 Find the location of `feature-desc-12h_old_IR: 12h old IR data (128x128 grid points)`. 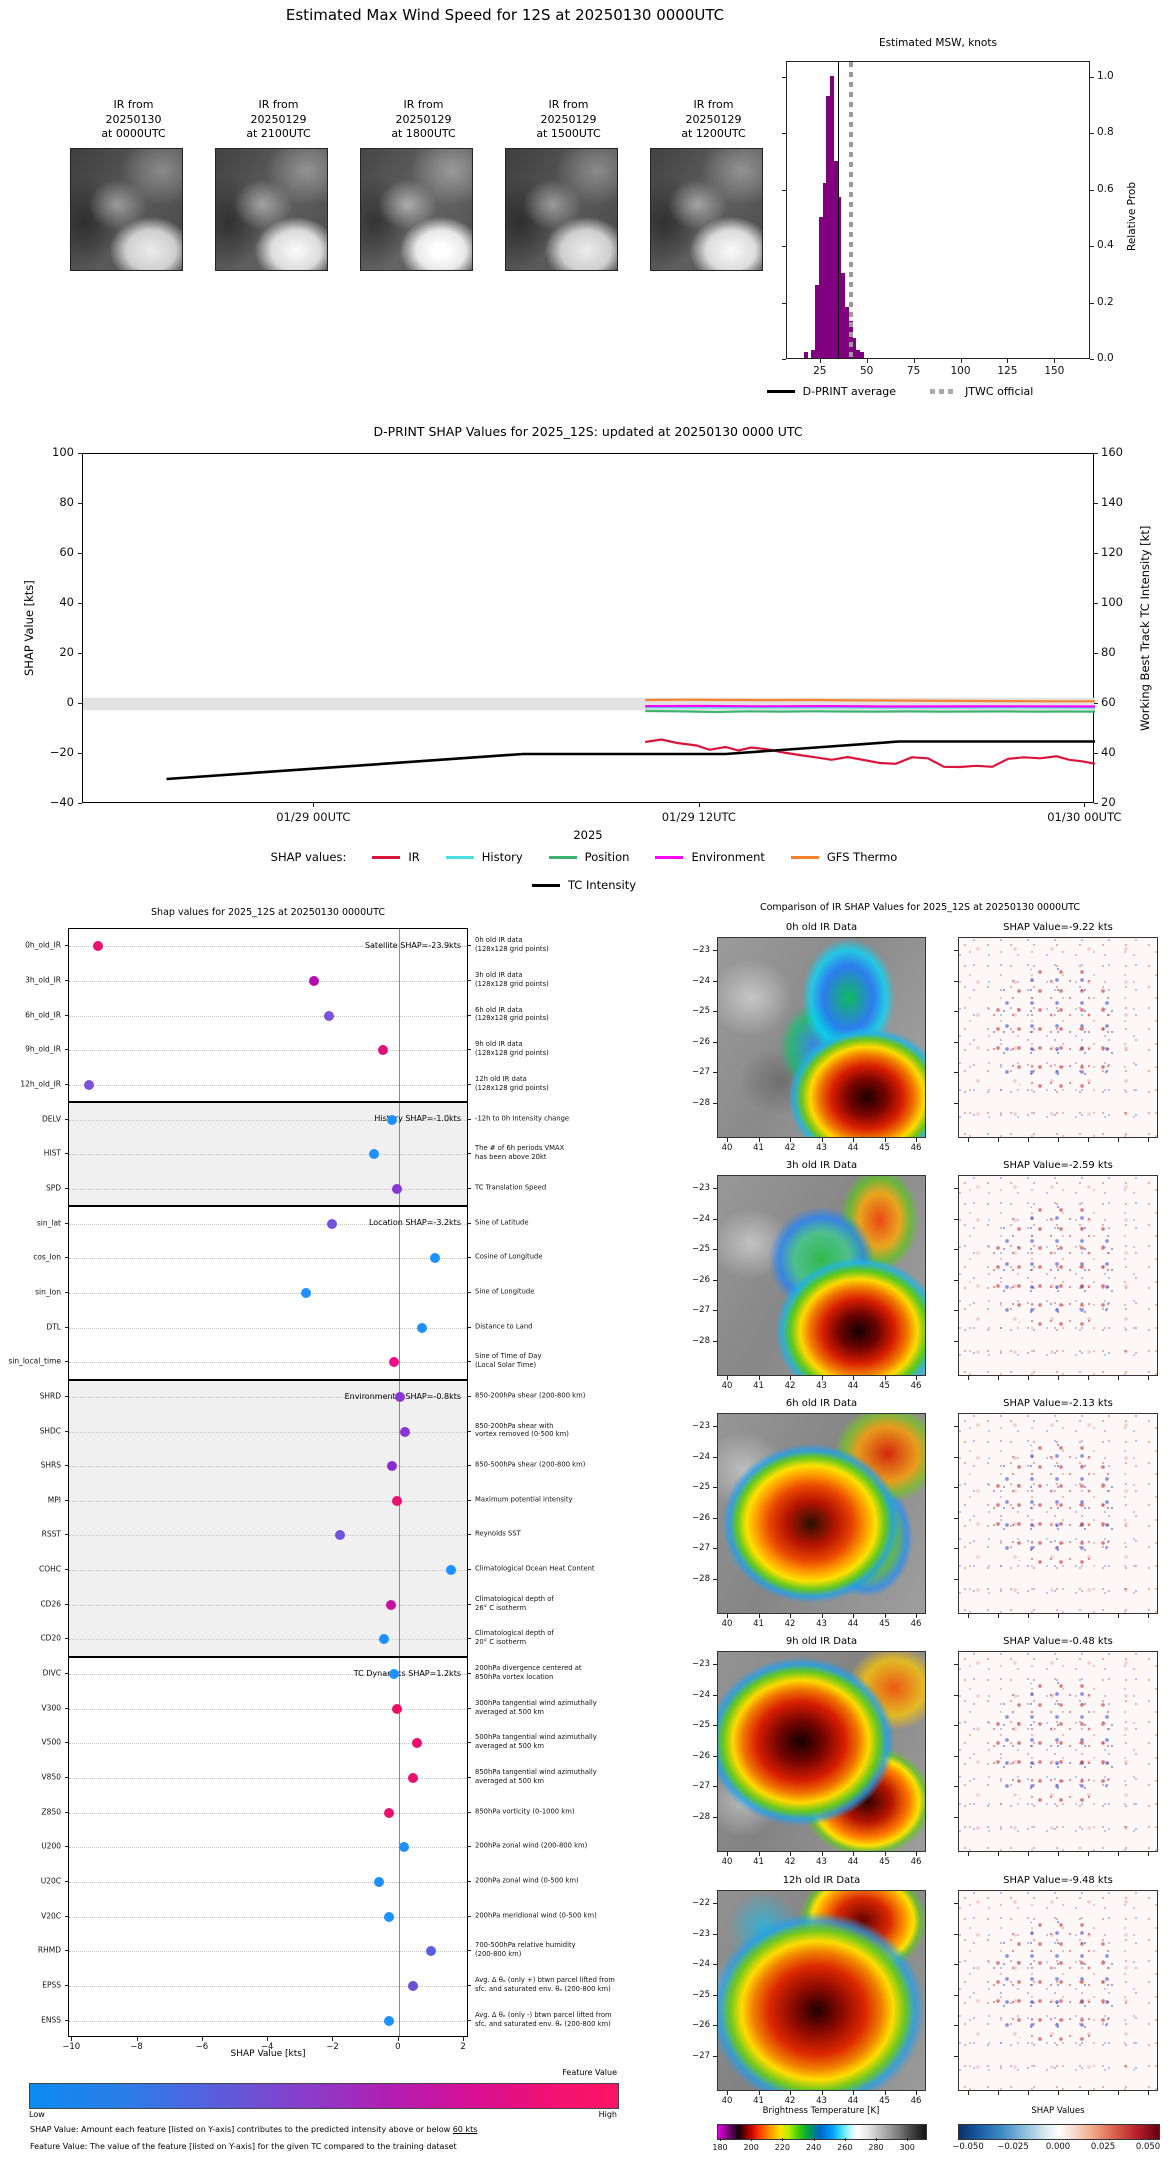

feature-desc-12h_old_IR: 12h old IR data (128x128 grid points) is located at coordinates (512, 1083).